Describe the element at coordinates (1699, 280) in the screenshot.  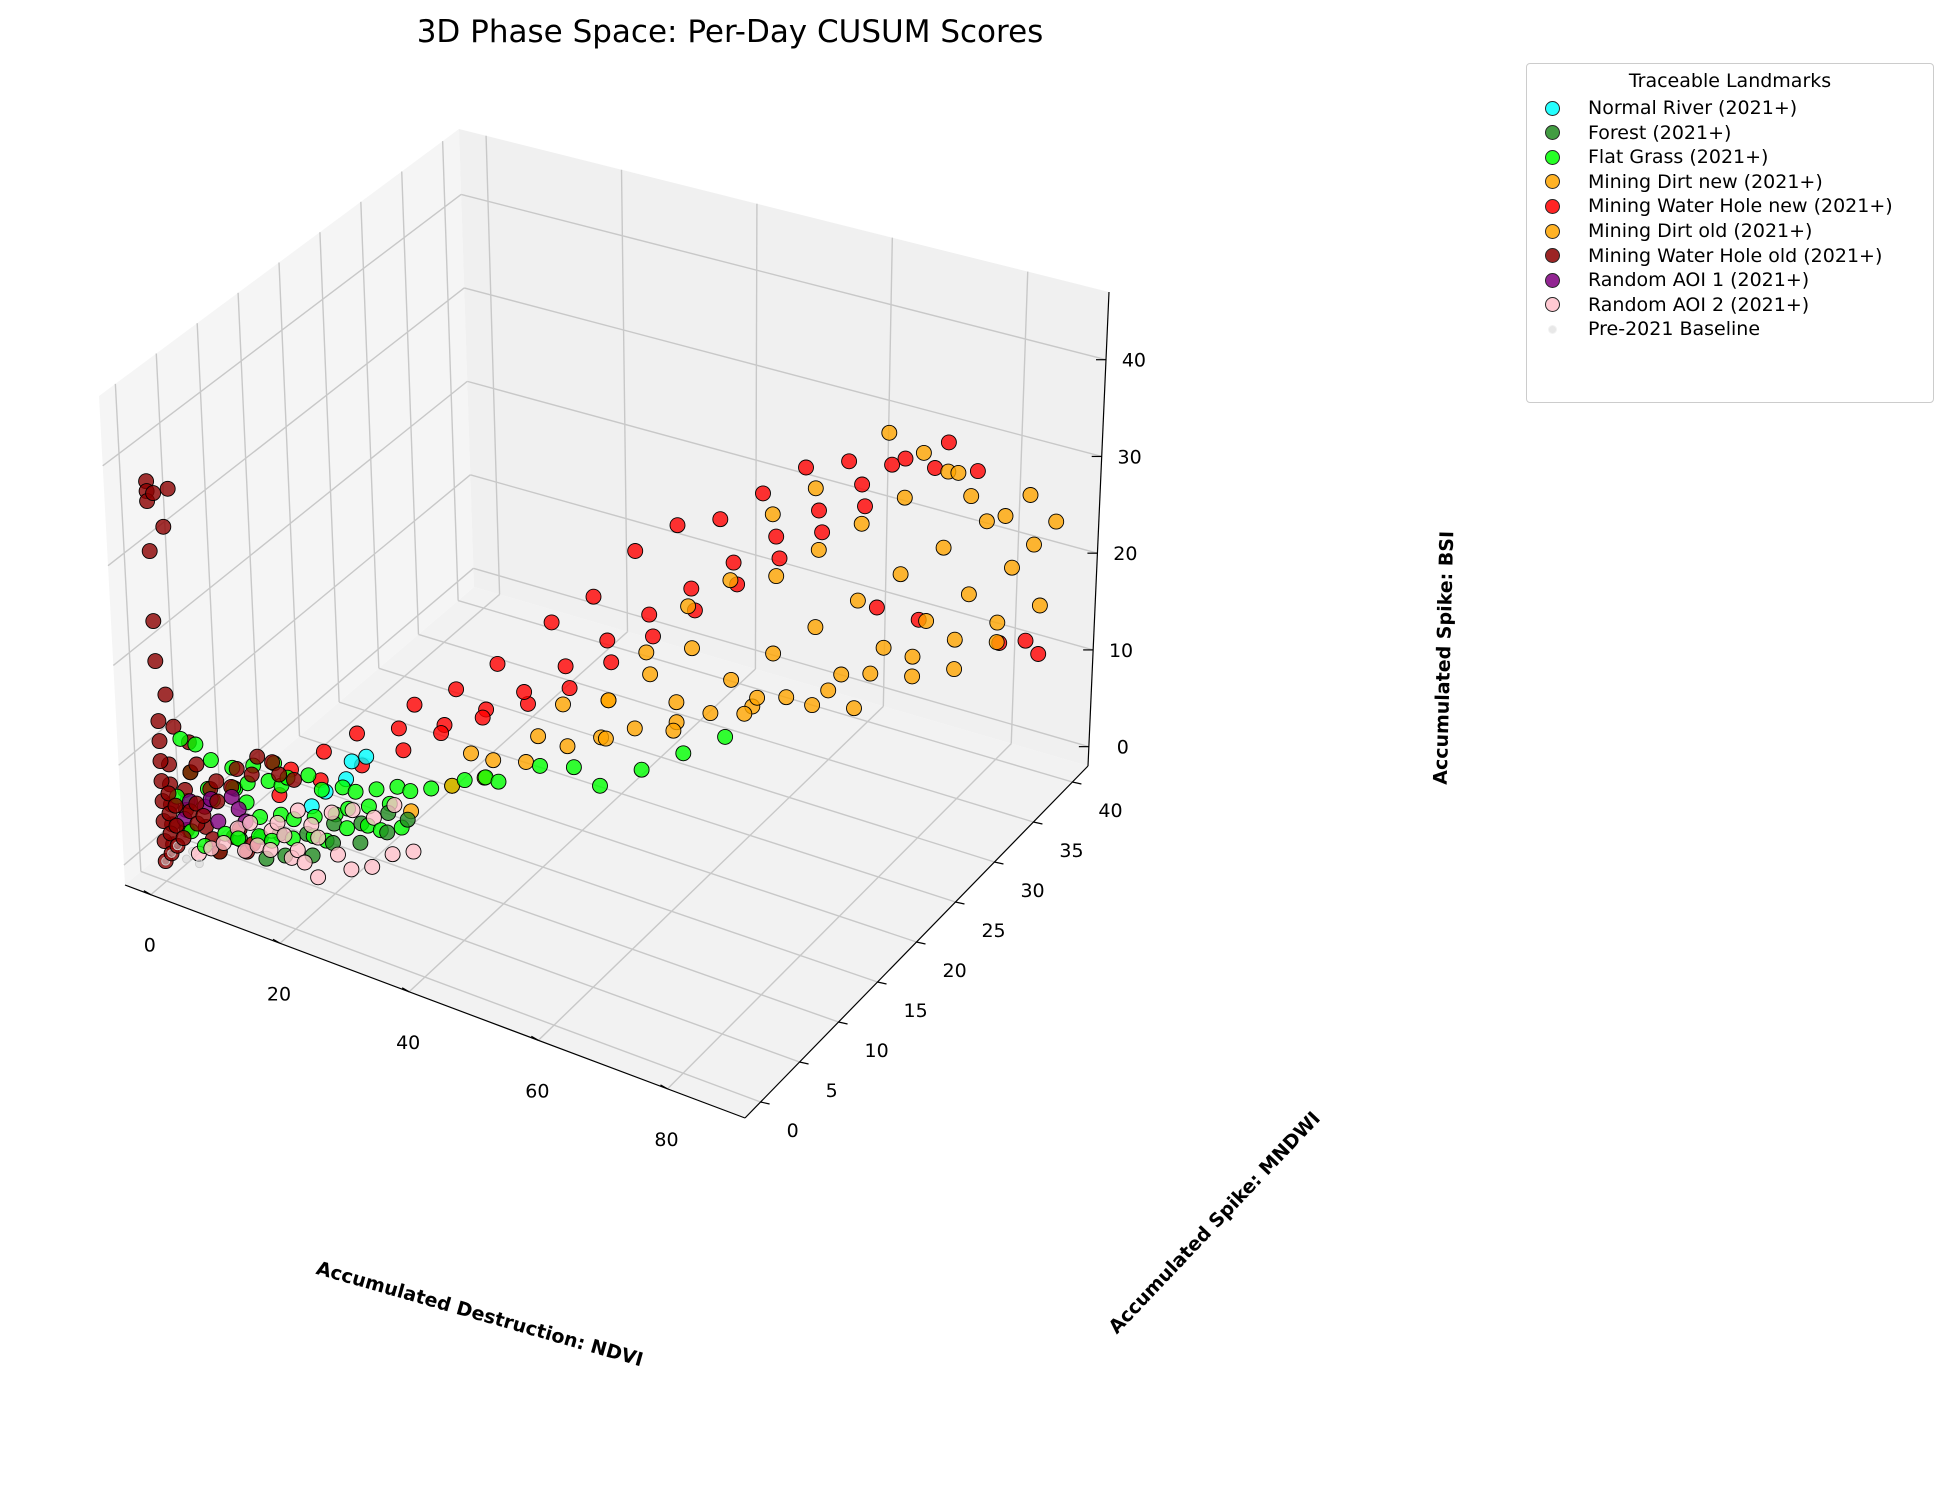
I see `legend-label: Random AOI 1 (2021+)` at that location.